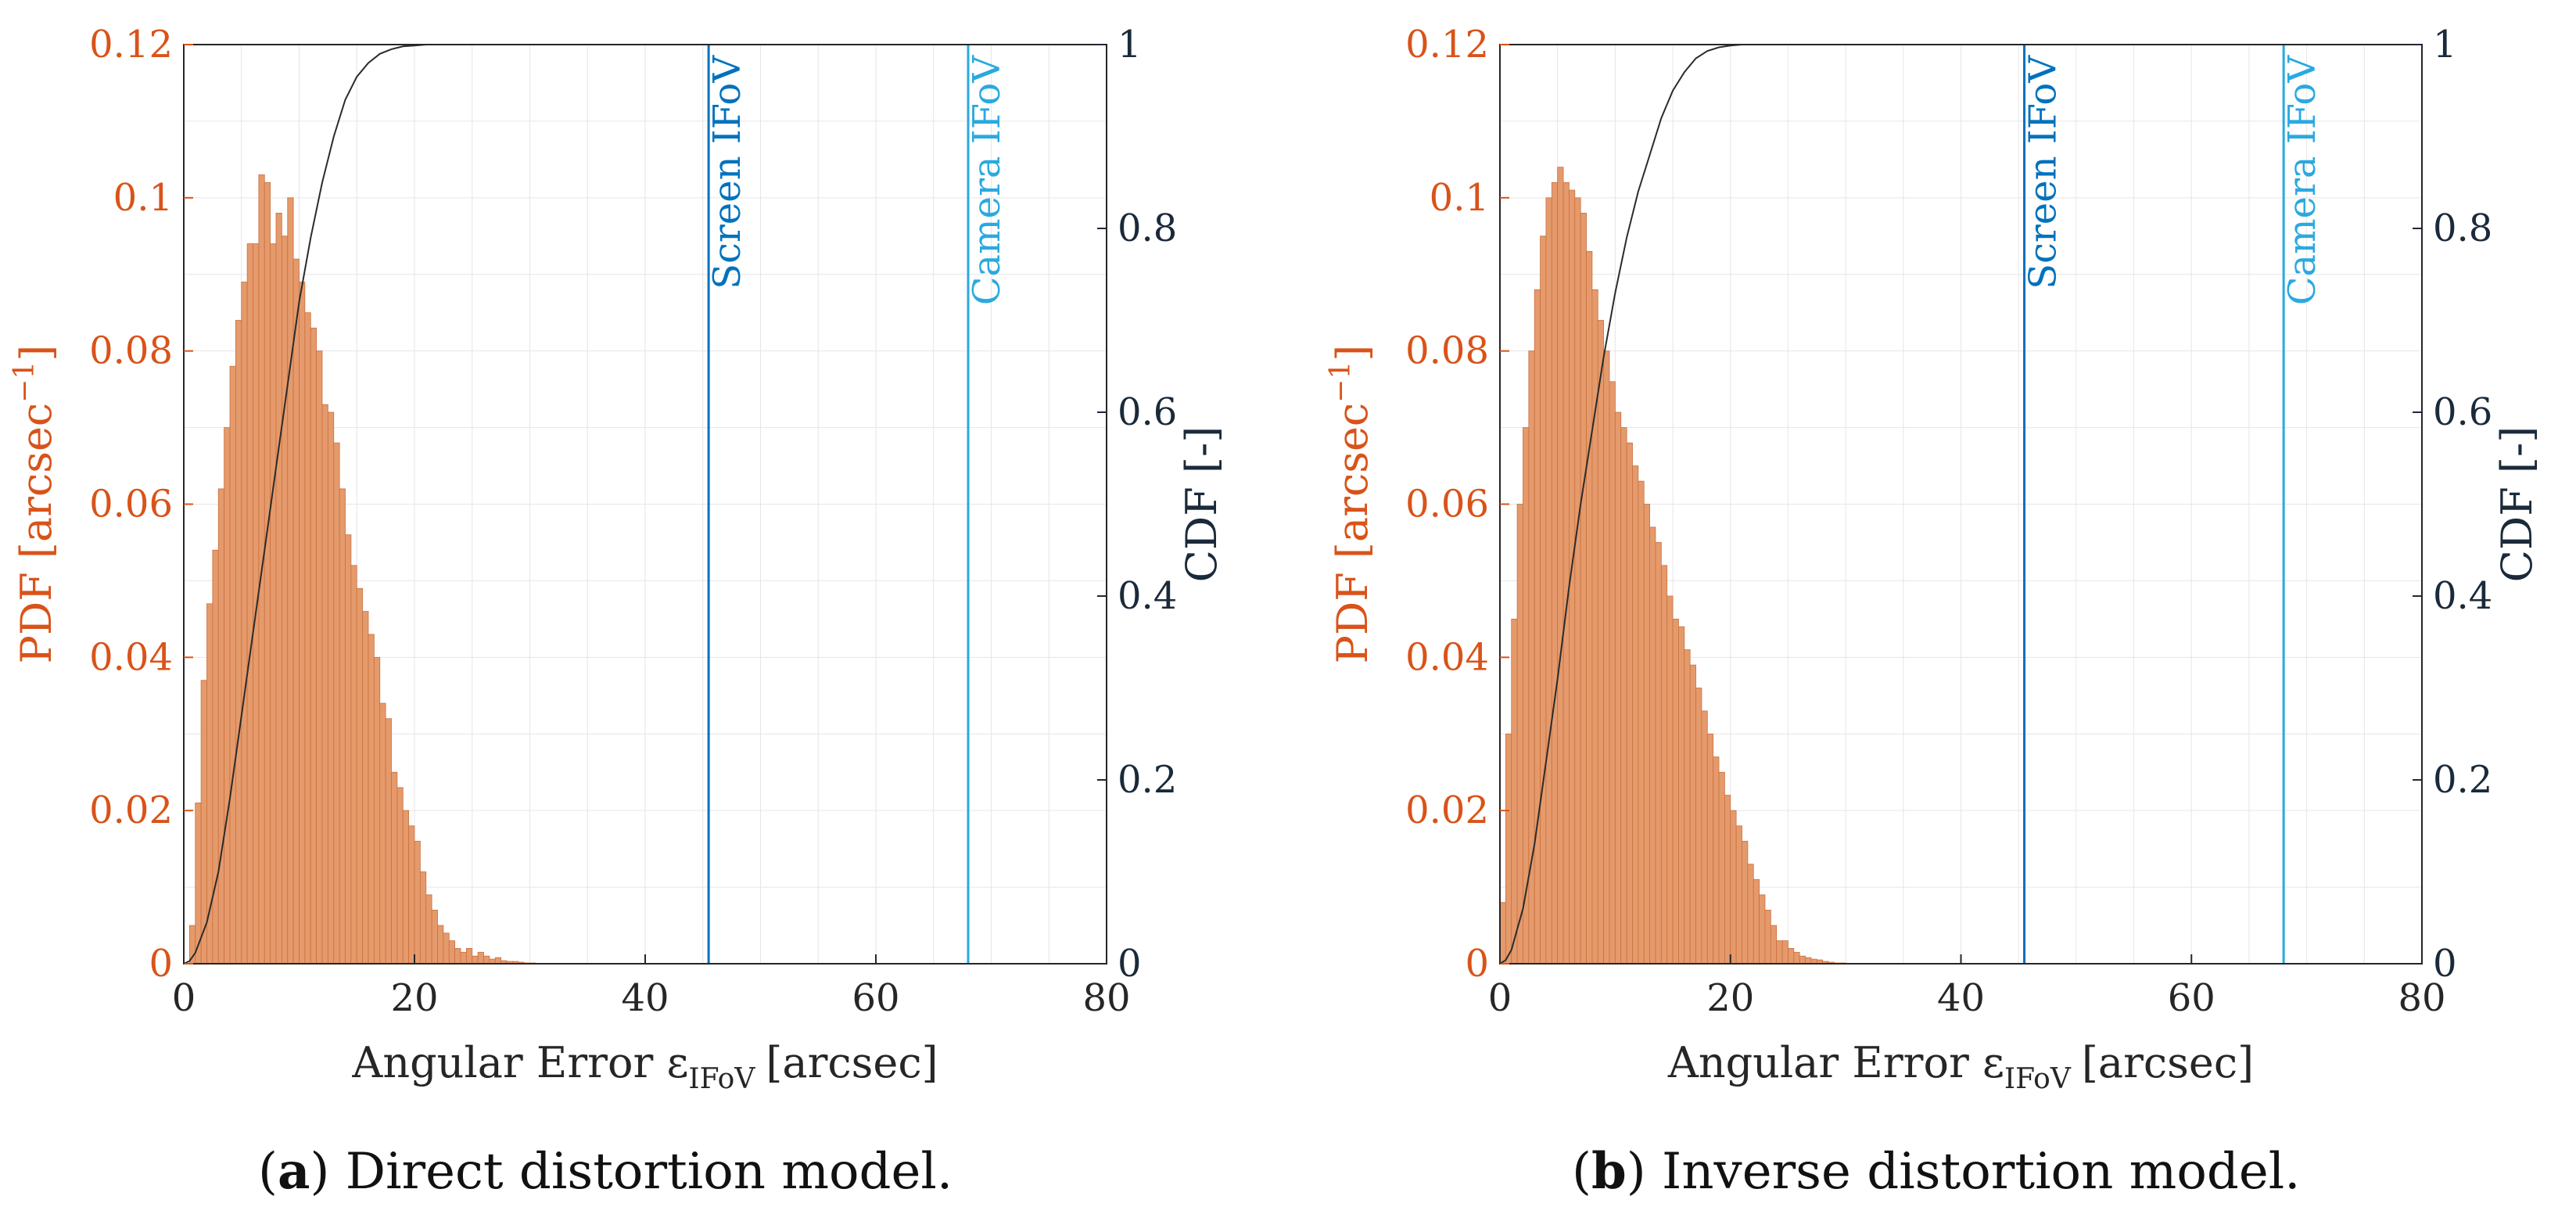 The height and width of the screenshot is (1225, 2576). I want to click on camera-ifov-label: Camera IFoV, so click(987, 181).